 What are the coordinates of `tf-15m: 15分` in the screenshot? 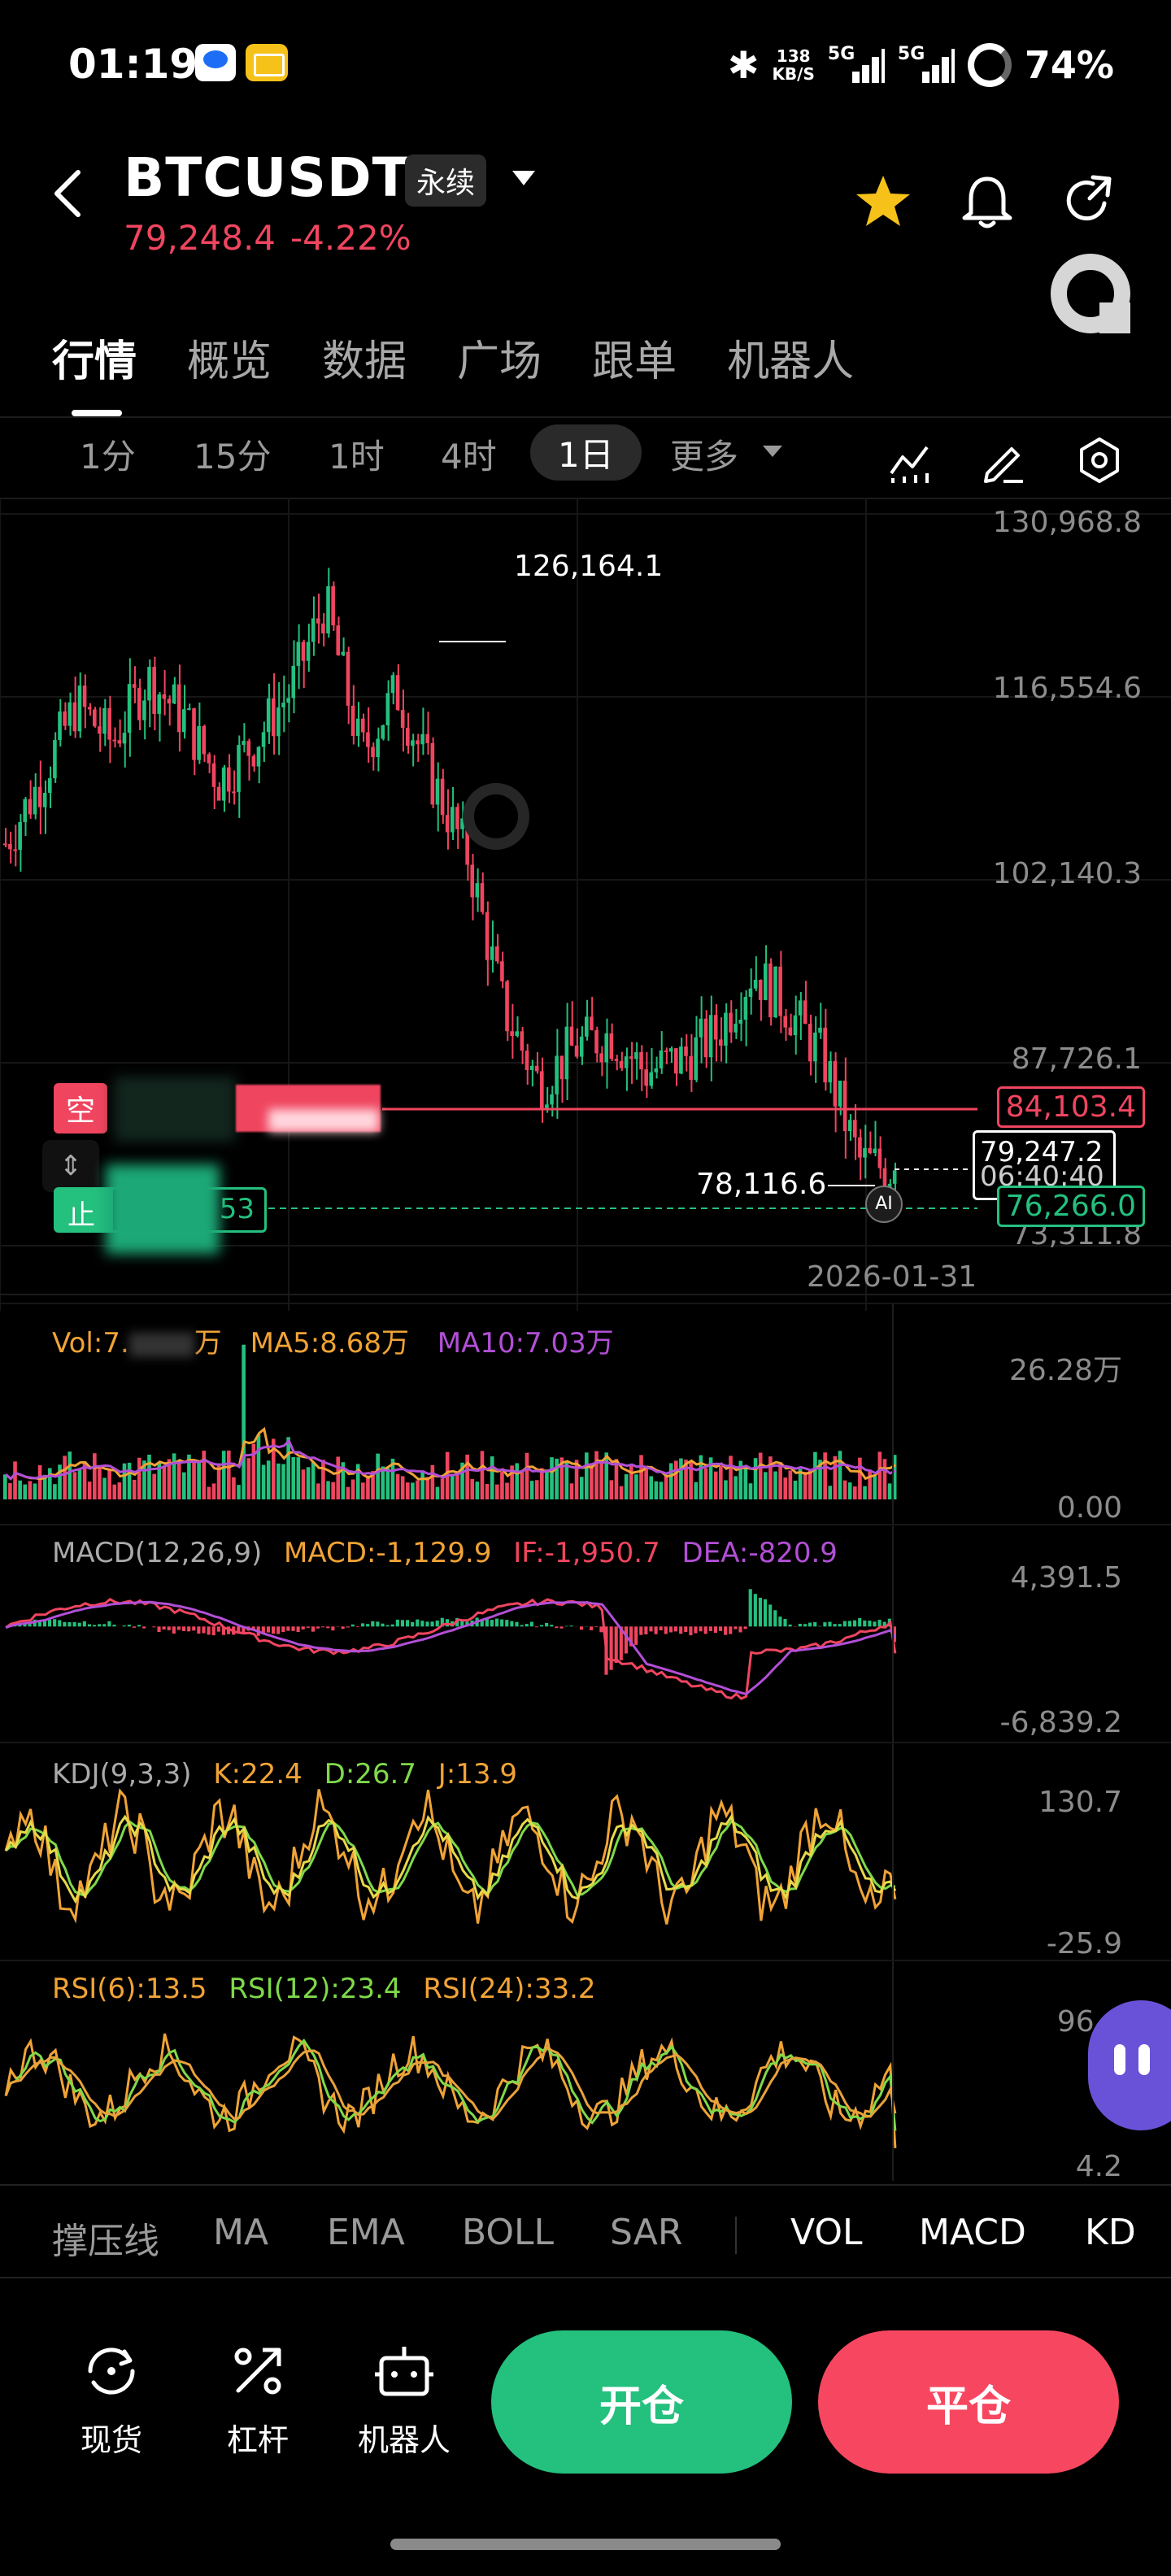 It's located at (233, 457).